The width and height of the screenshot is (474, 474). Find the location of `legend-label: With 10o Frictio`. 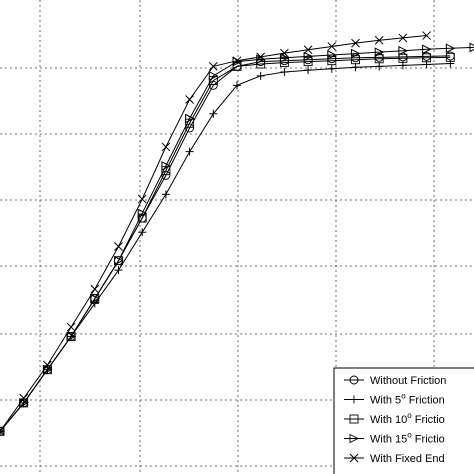

legend-label: With 10o Frictio is located at coordinates (407, 418).